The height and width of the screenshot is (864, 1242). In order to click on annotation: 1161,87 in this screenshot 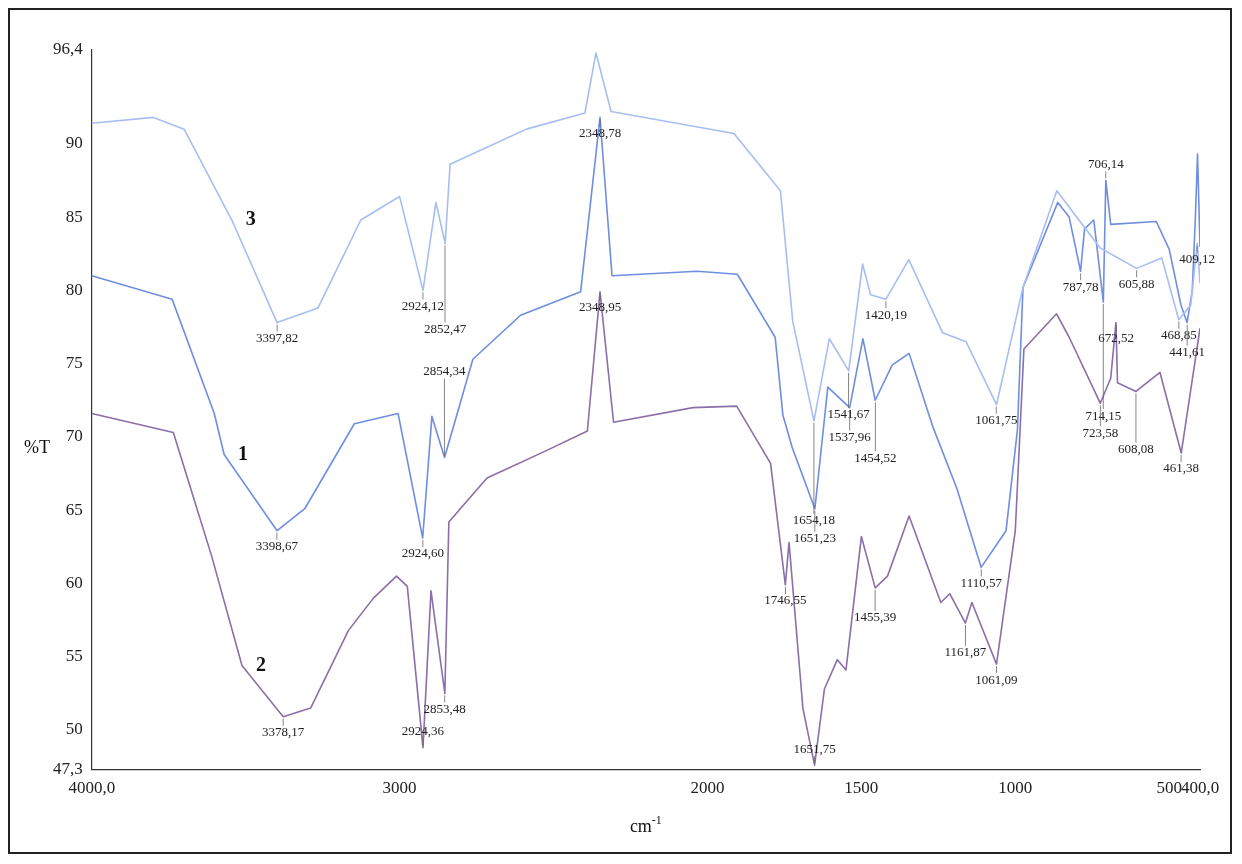, I will do `click(965, 652)`.